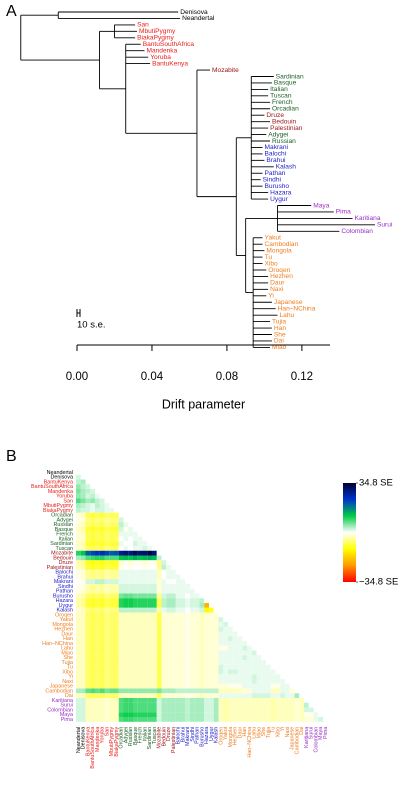 This screenshot has width=403, height=800. What do you see at coordinates (70, 668) in the screenshot?
I see `row-label: Tu` at bounding box center [70, 668].